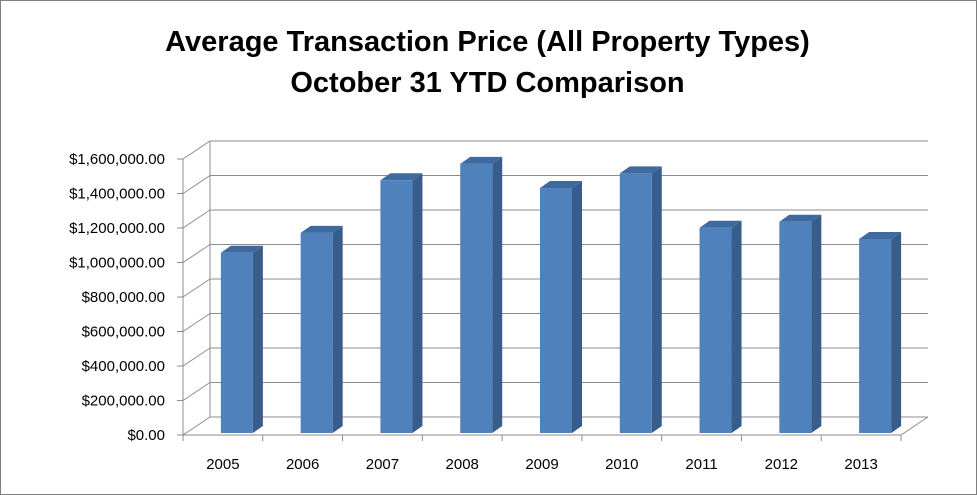 The height and width of the screenshot is (495, 977). Describe the element at coordinates (117, 228) in the screenshot. I see `y-tick-label: $1,200,000.00` at that location.